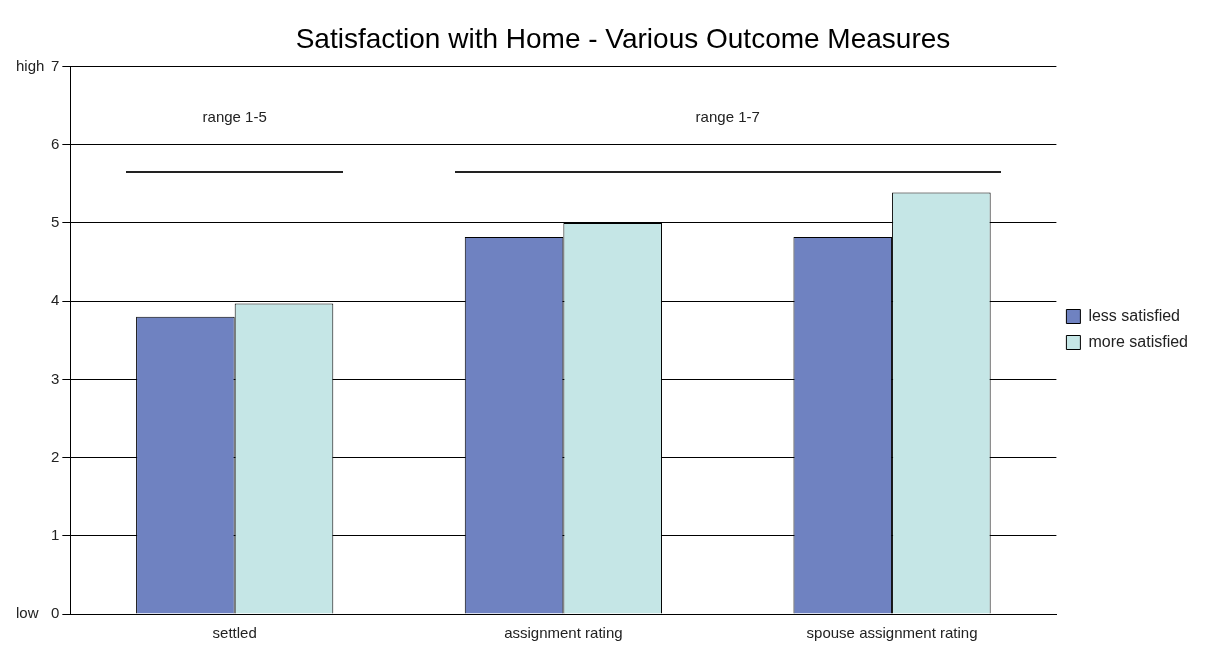 The width and height of the screenshot is (1218, 656). Describe the element at coordinates (563, 633) in the screenshot. I see `x-tick-label: assignment rating` at that location.